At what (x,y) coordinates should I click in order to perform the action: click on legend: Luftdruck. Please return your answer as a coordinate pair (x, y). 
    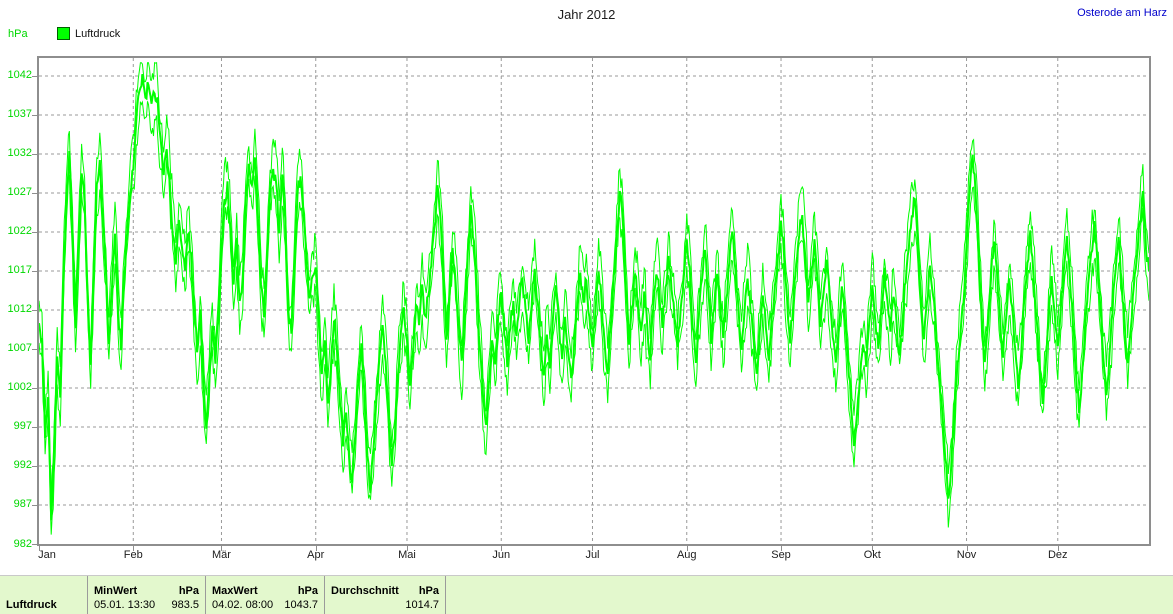
    Looking at the image, I should click on (88, 33).